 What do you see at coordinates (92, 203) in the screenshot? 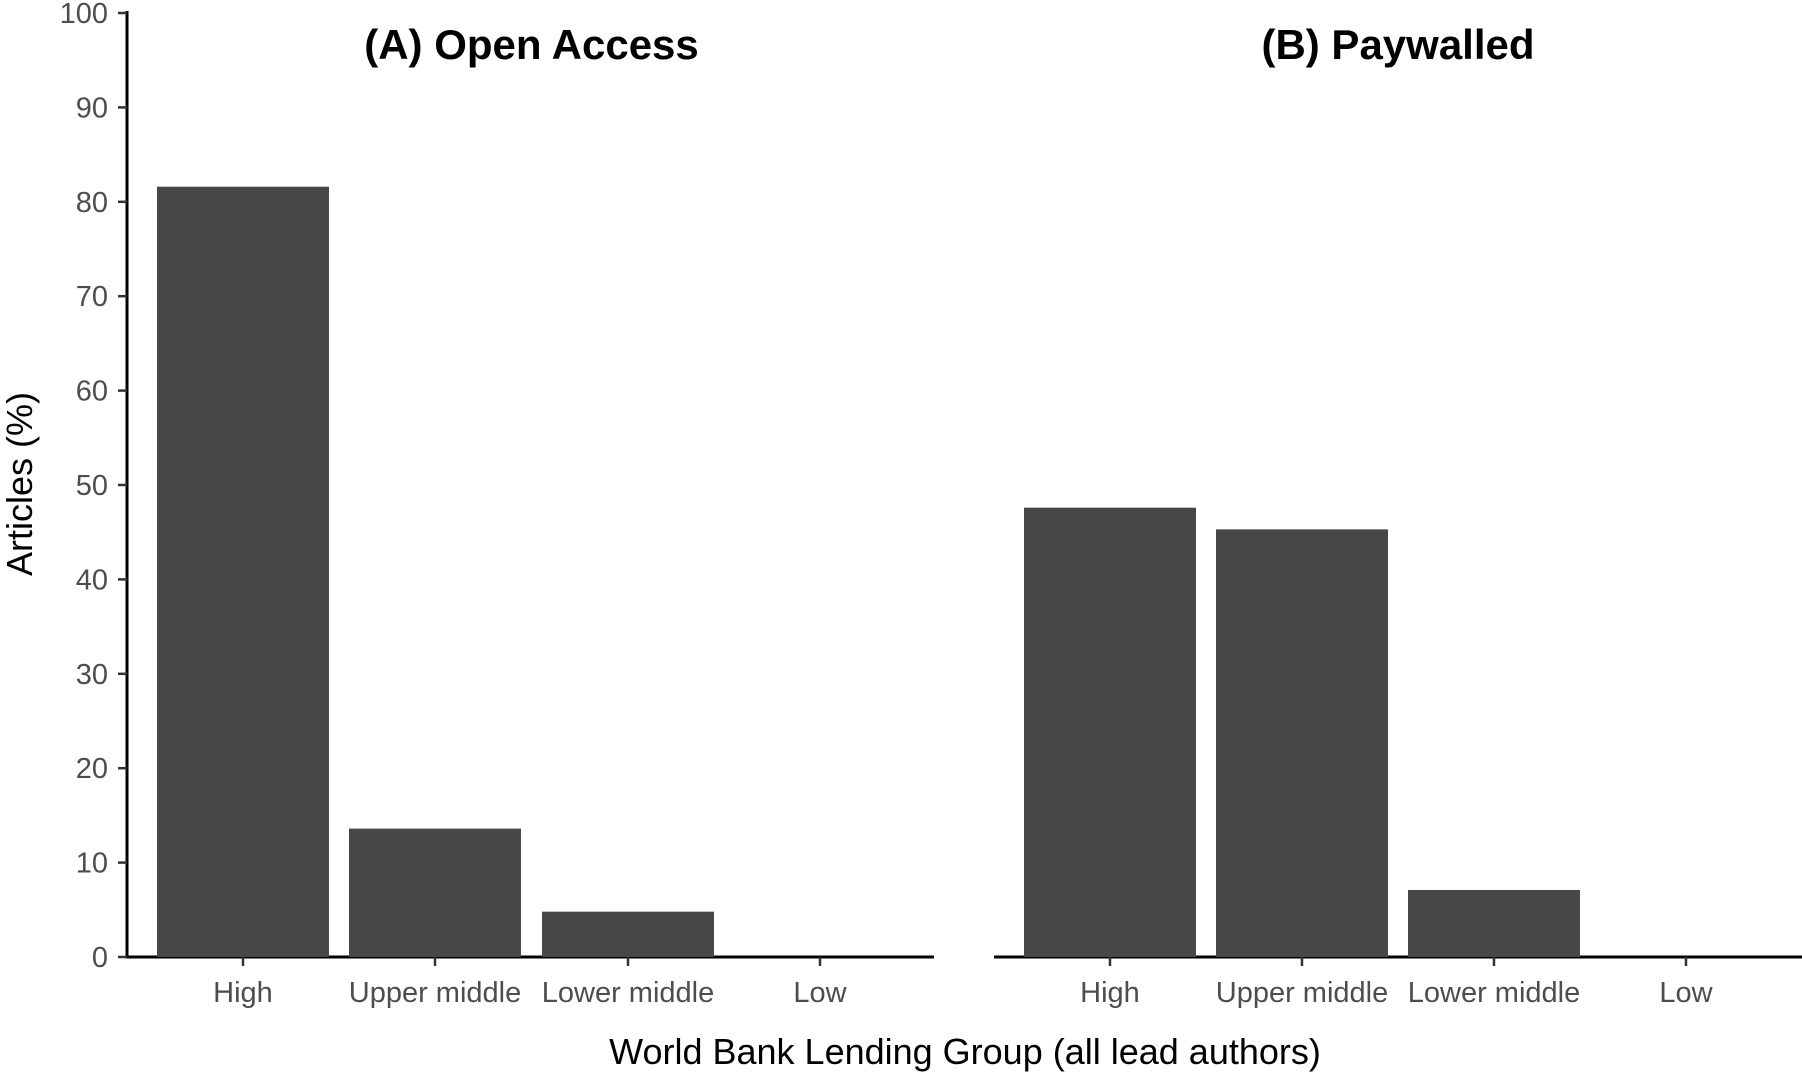
I see `y-tick-label: 80` at bounding box center [92, 203].